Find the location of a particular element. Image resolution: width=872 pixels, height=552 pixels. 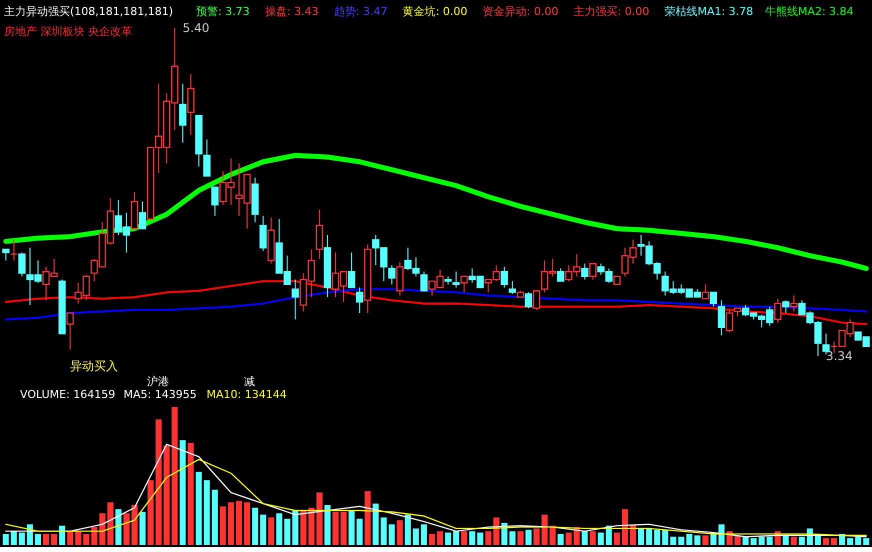

text: 异动买入 is located at coordinates (94, 366).